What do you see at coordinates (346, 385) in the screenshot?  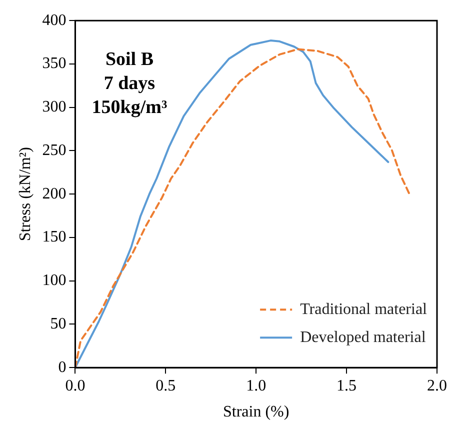 I see `x-tick-label: 1.5` at bounding box center [346, 385].